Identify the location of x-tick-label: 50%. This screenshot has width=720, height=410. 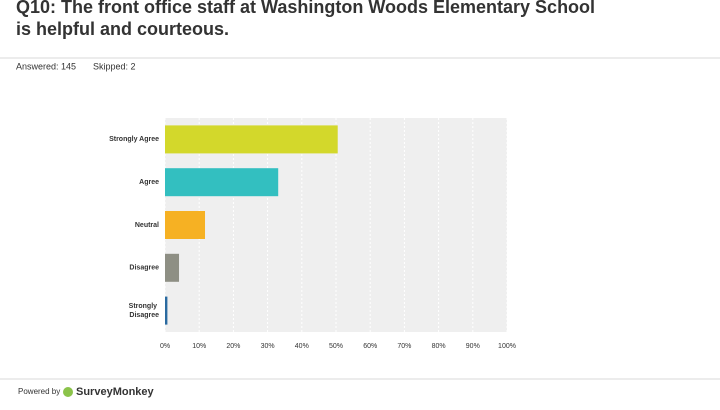
(336, 346).